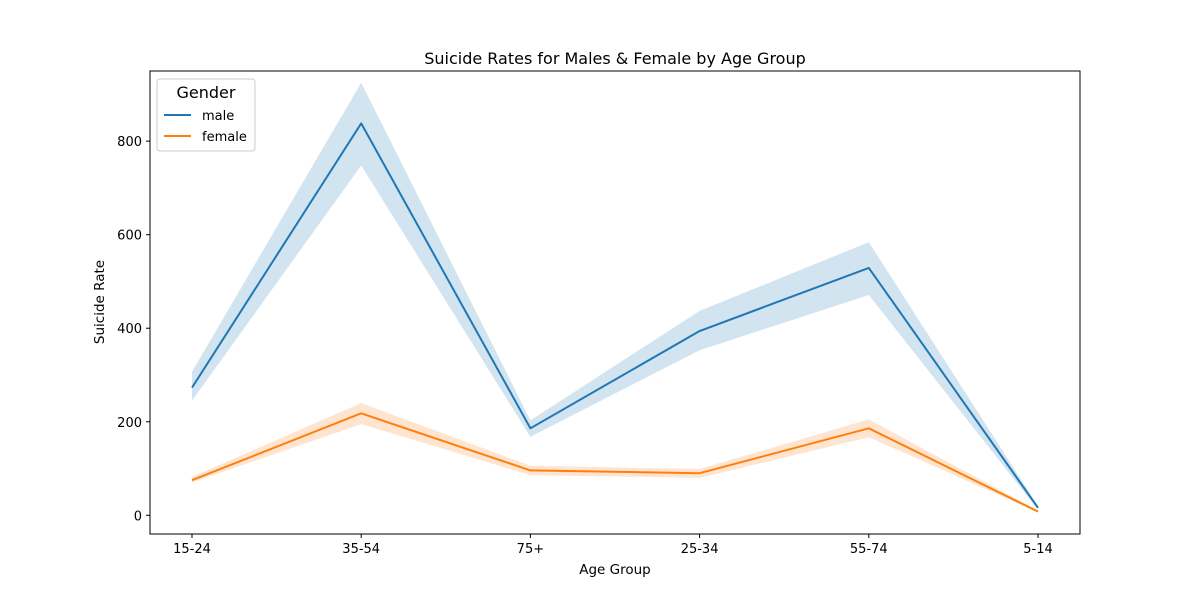  I want to click on y-tick-label: 400, so click(129, 329).